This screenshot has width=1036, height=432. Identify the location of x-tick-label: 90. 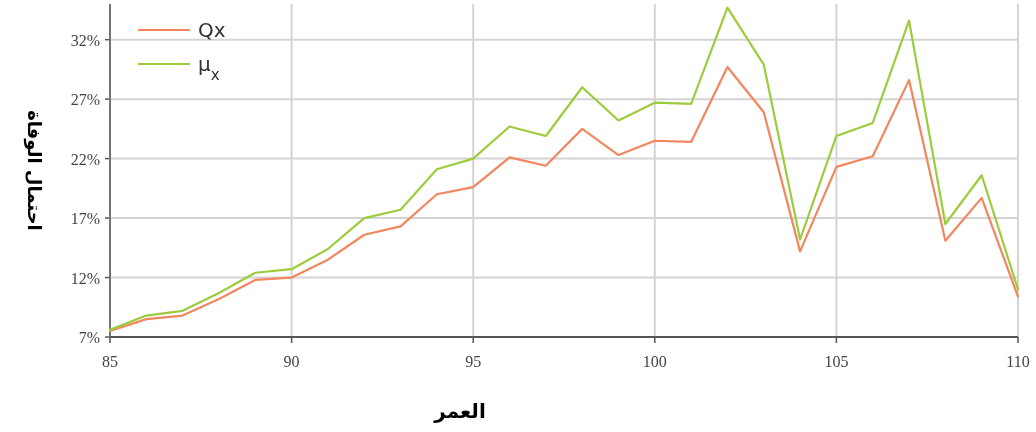
(291, 361).